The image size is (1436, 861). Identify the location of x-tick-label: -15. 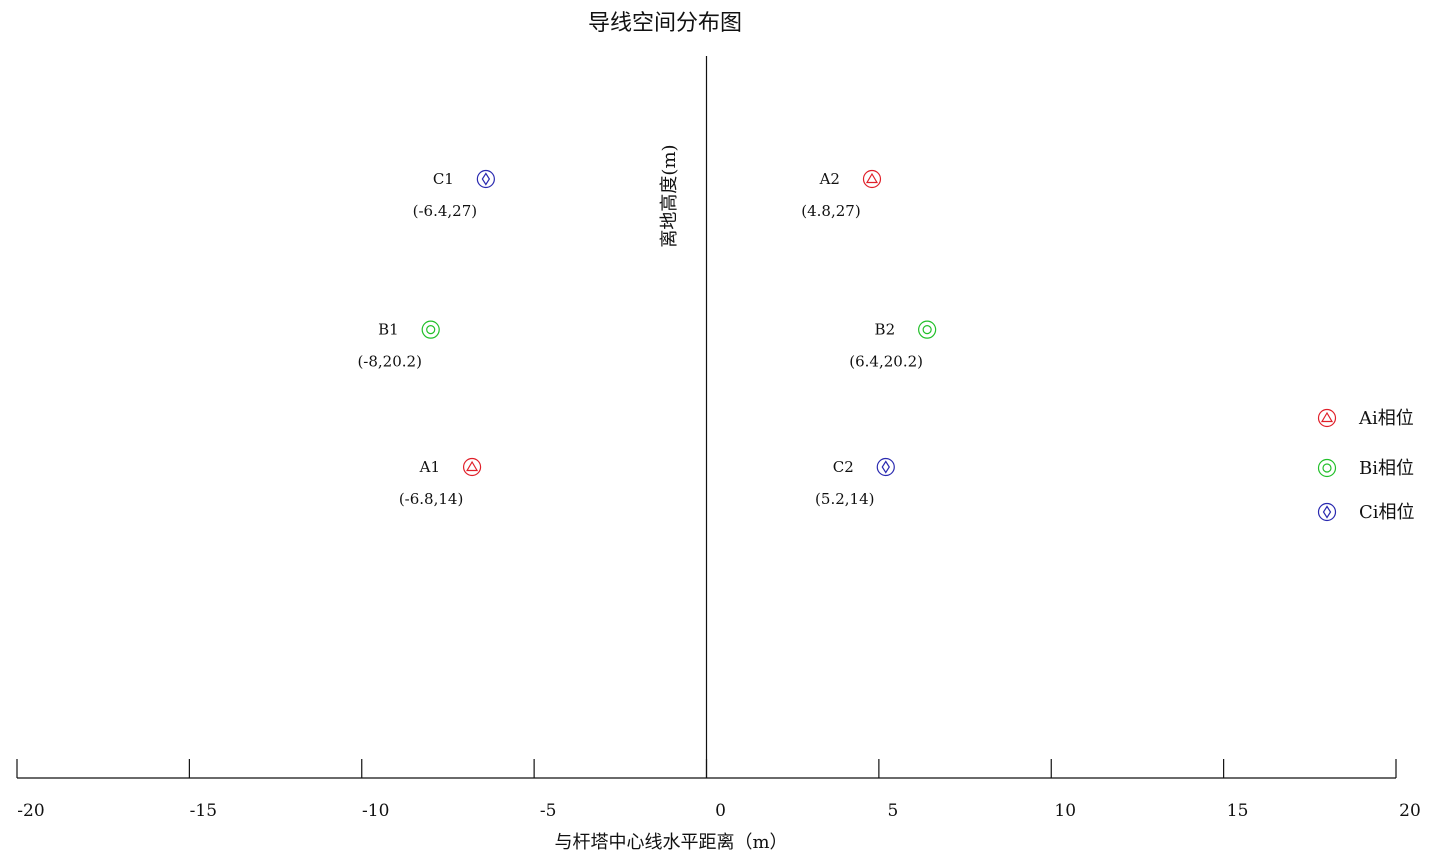
(203, 811).